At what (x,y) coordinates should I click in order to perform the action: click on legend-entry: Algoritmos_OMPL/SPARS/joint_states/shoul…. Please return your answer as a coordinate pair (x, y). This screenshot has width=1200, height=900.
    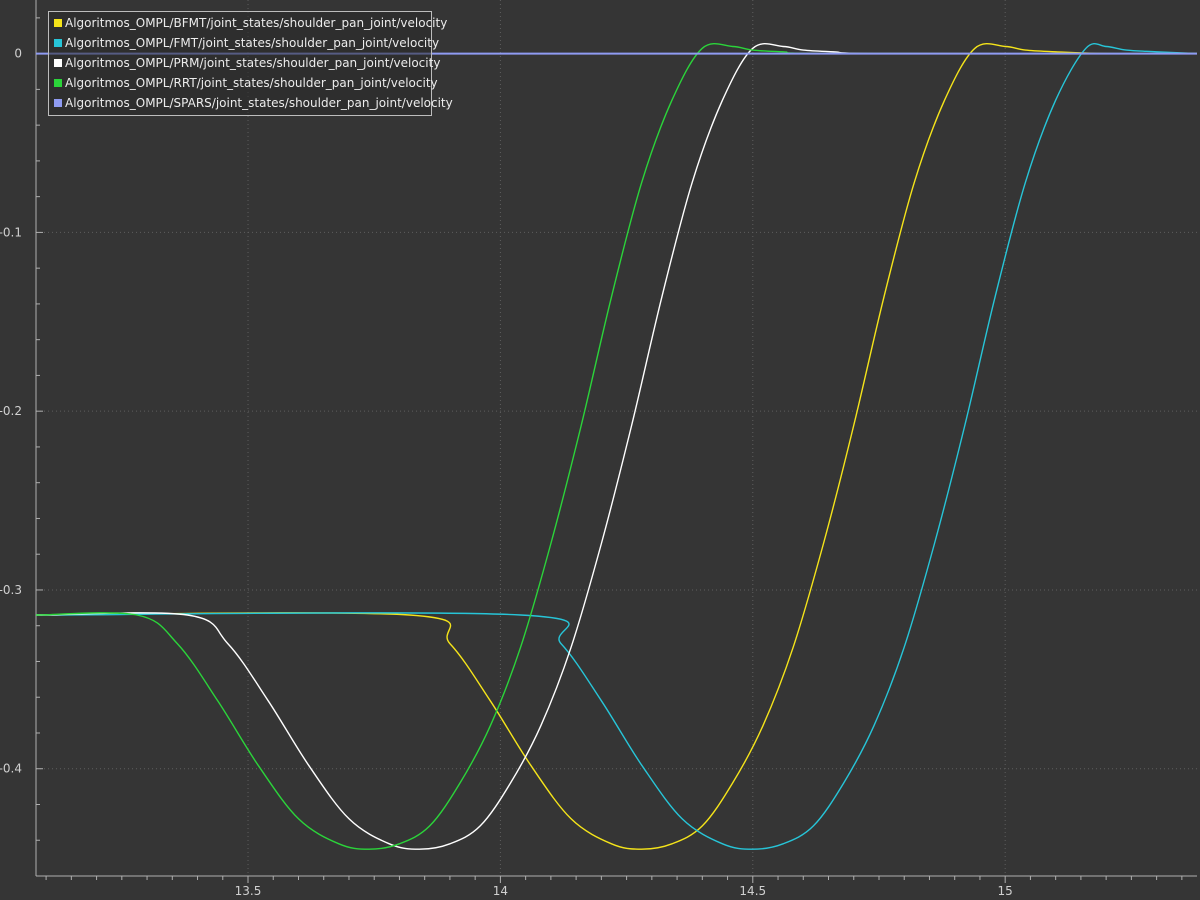
    Looking at the image, I should click on (251, 103).